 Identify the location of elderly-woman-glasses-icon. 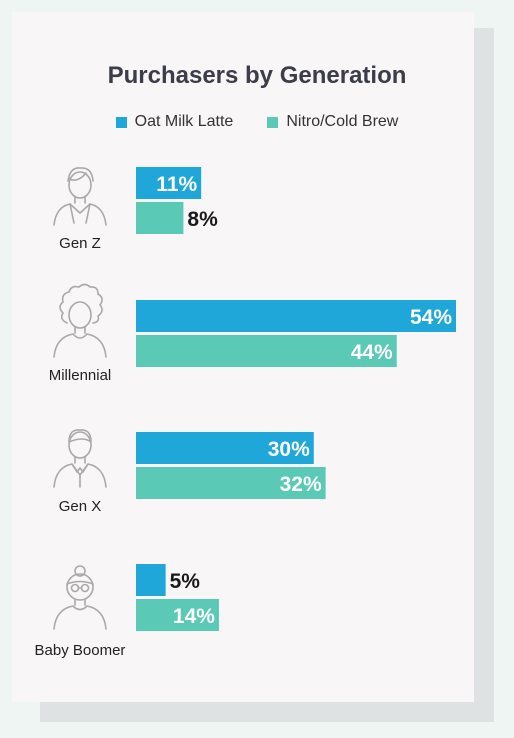
(80, 597).